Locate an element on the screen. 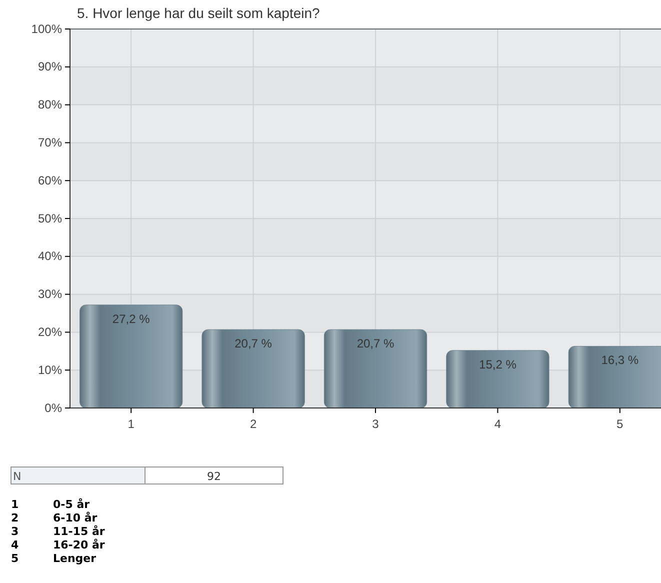  y-tick-label: 40% is located at coordinates (50, 256).